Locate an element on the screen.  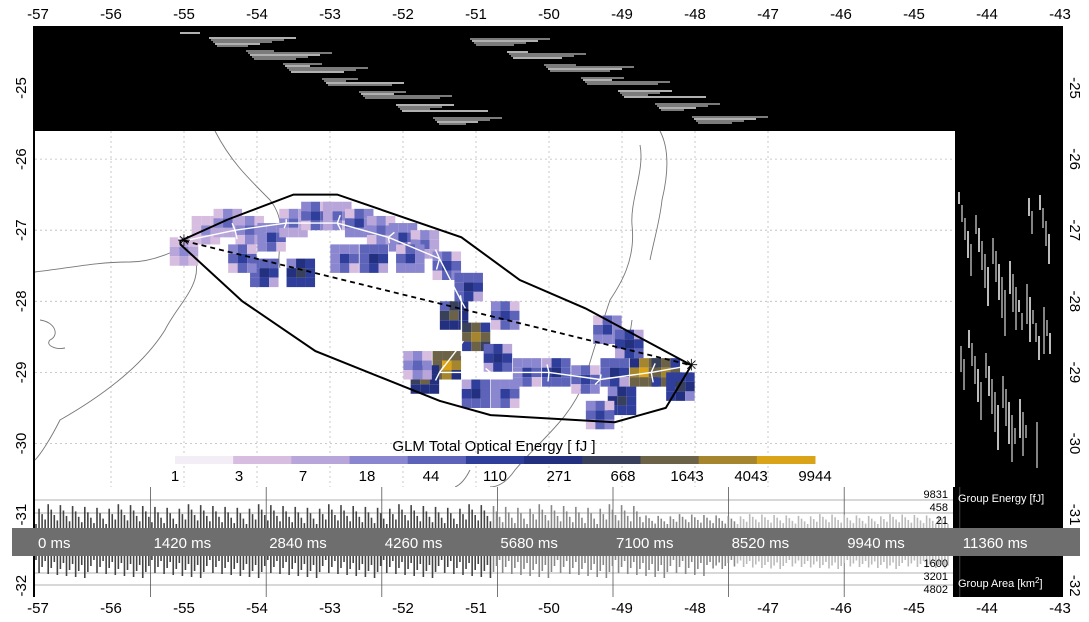
y-tick-label-left: -25 is located at coordinates (21, 88).